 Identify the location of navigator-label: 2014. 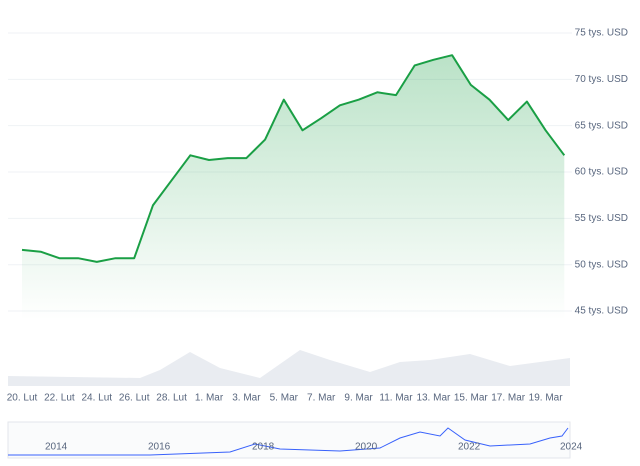
(56, 447).